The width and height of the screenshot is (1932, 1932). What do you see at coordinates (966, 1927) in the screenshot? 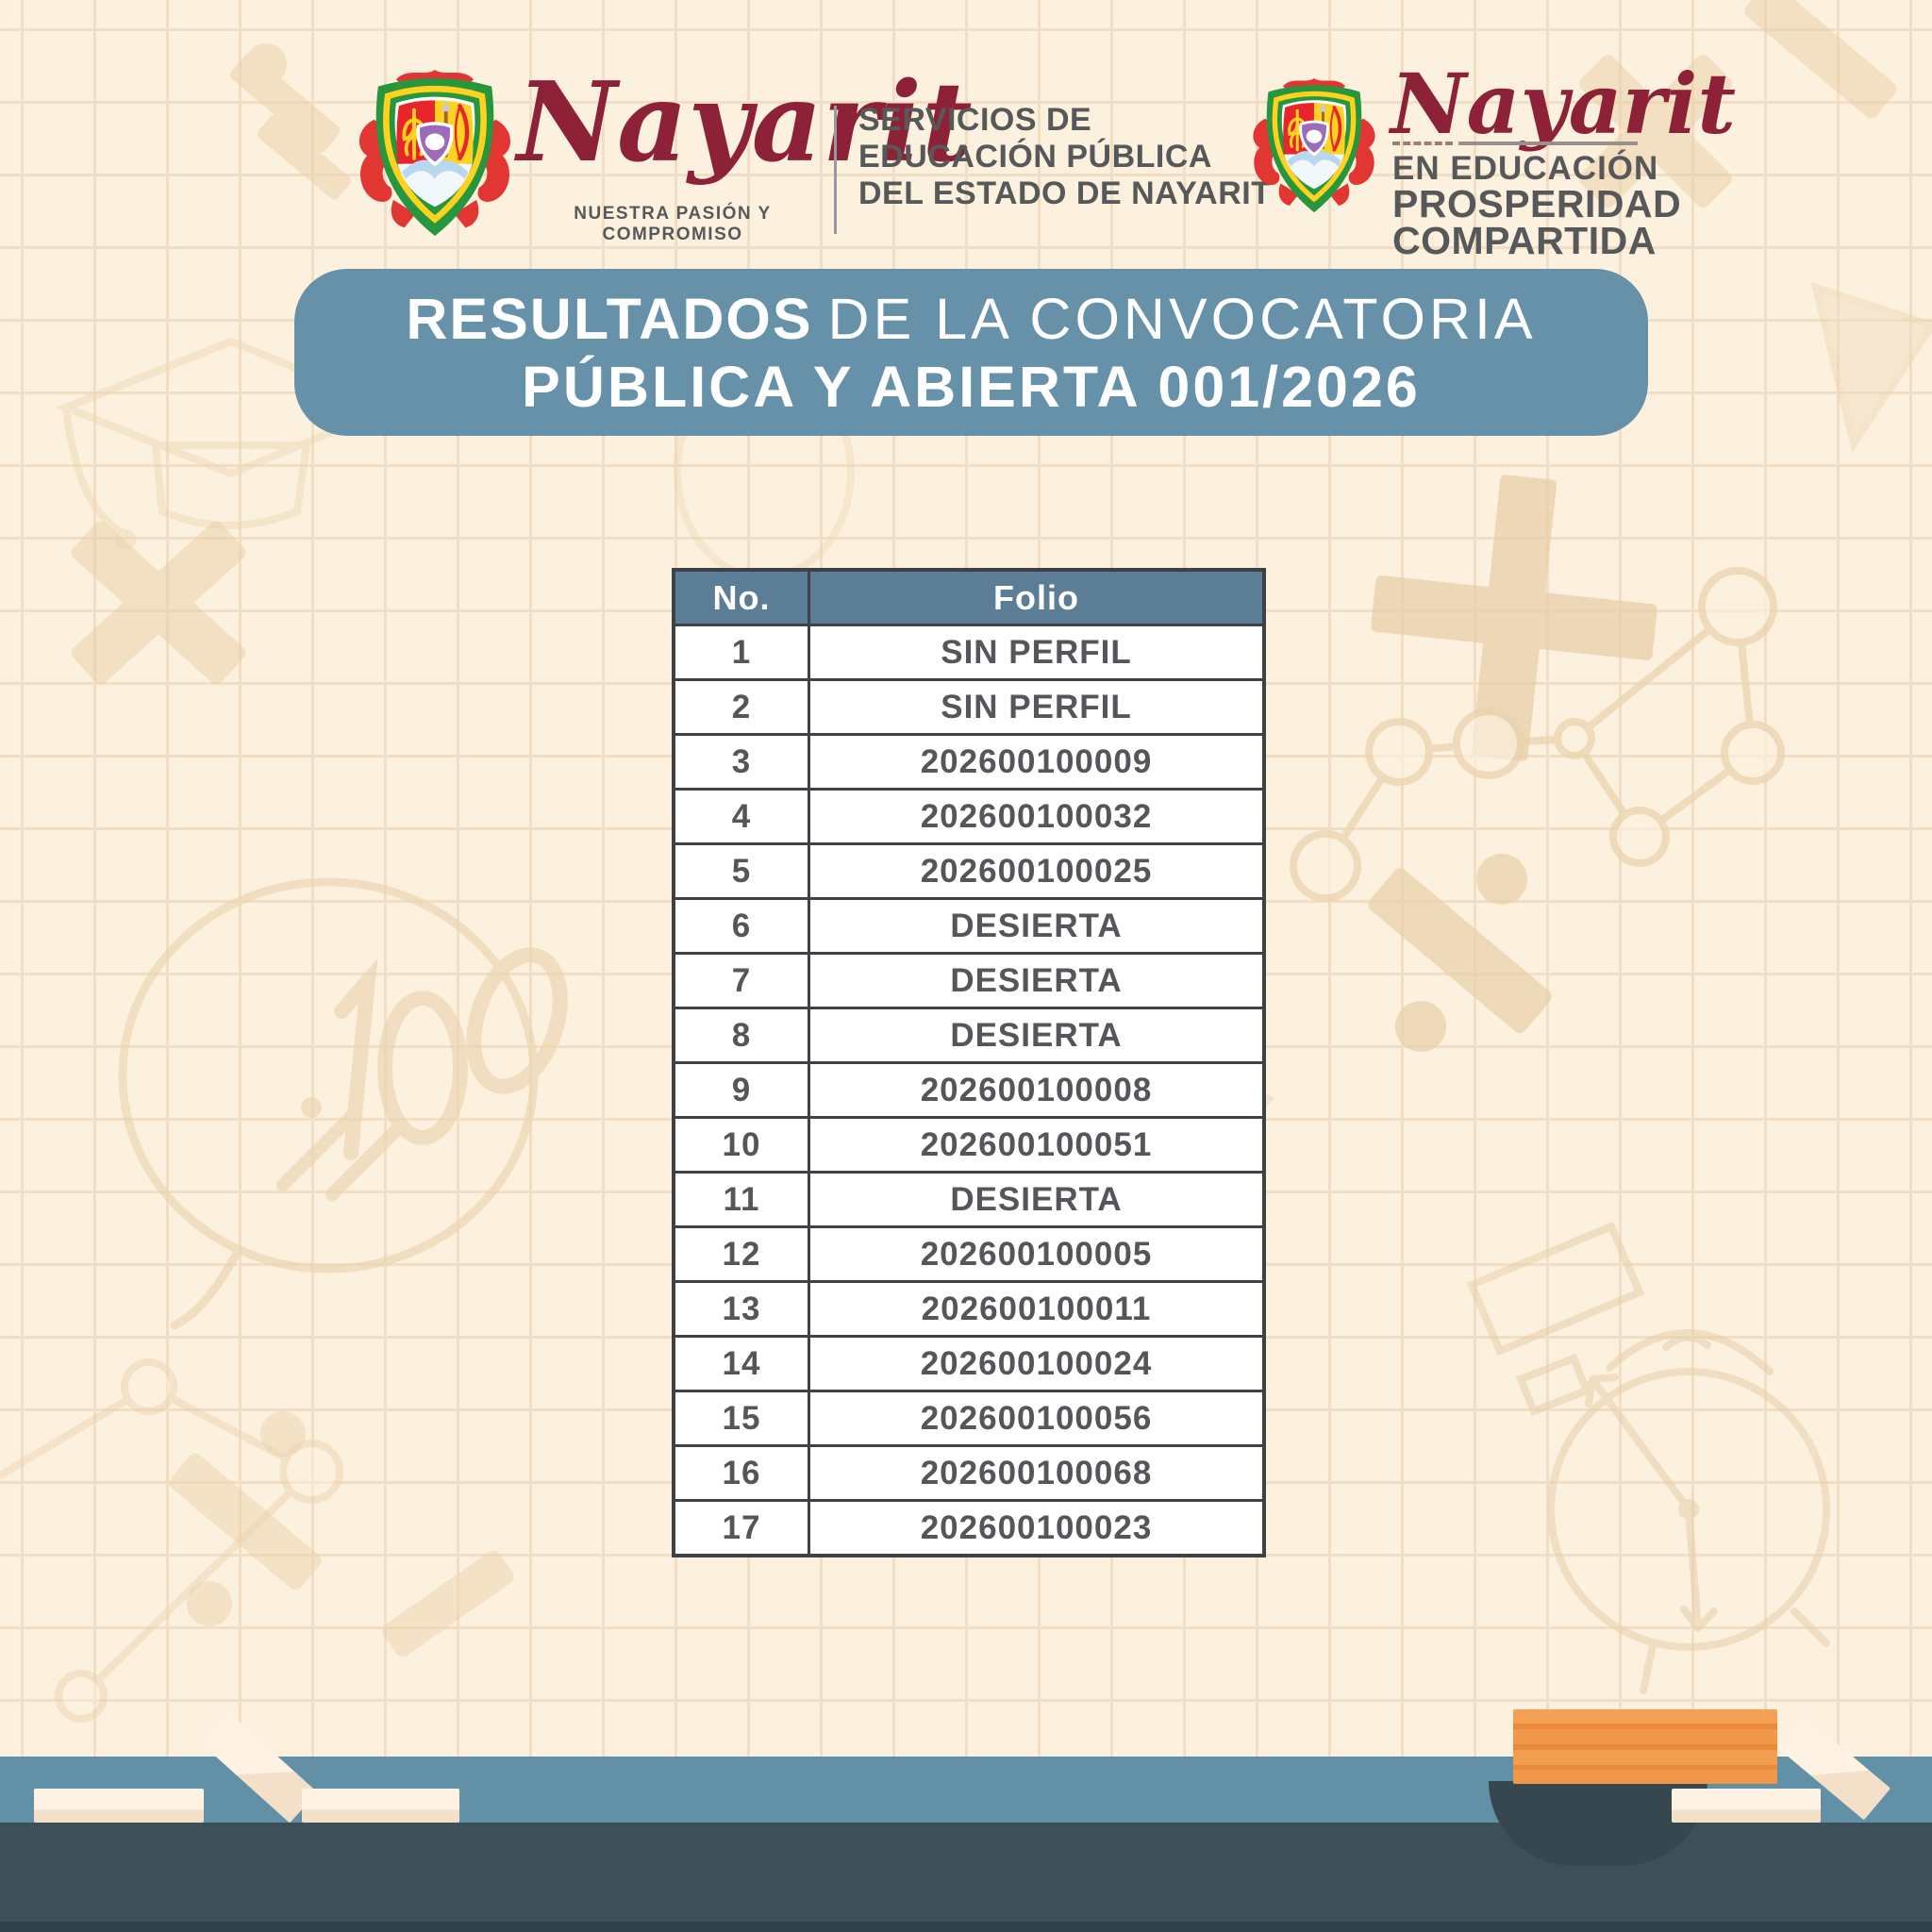
I see `desk-base-strip` at bounding box center [966, 1927].